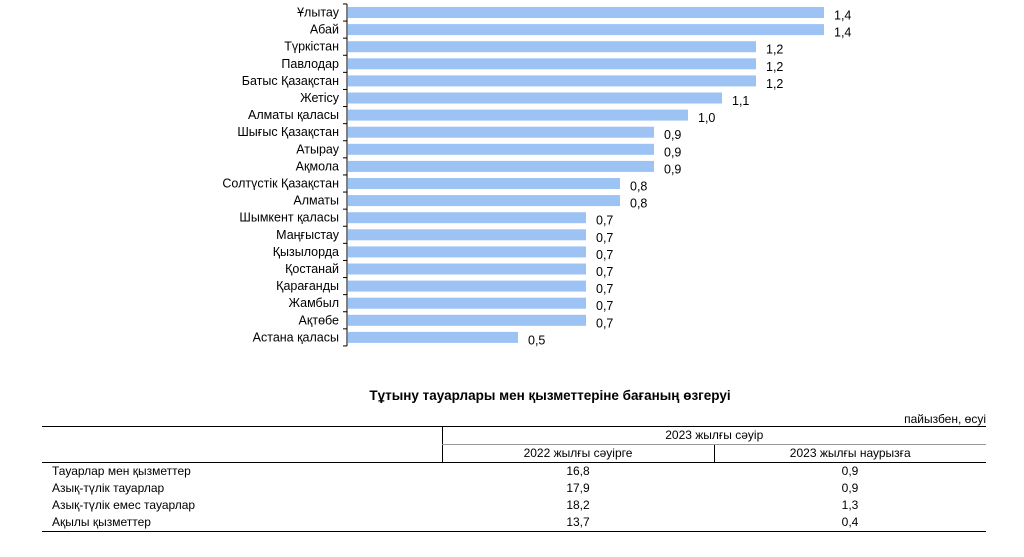  Describe the element at coordinates (514, 472) in the screenshot. I see `table-row: Тауарлар мен қызметтер 16,8 0,9` at that location.